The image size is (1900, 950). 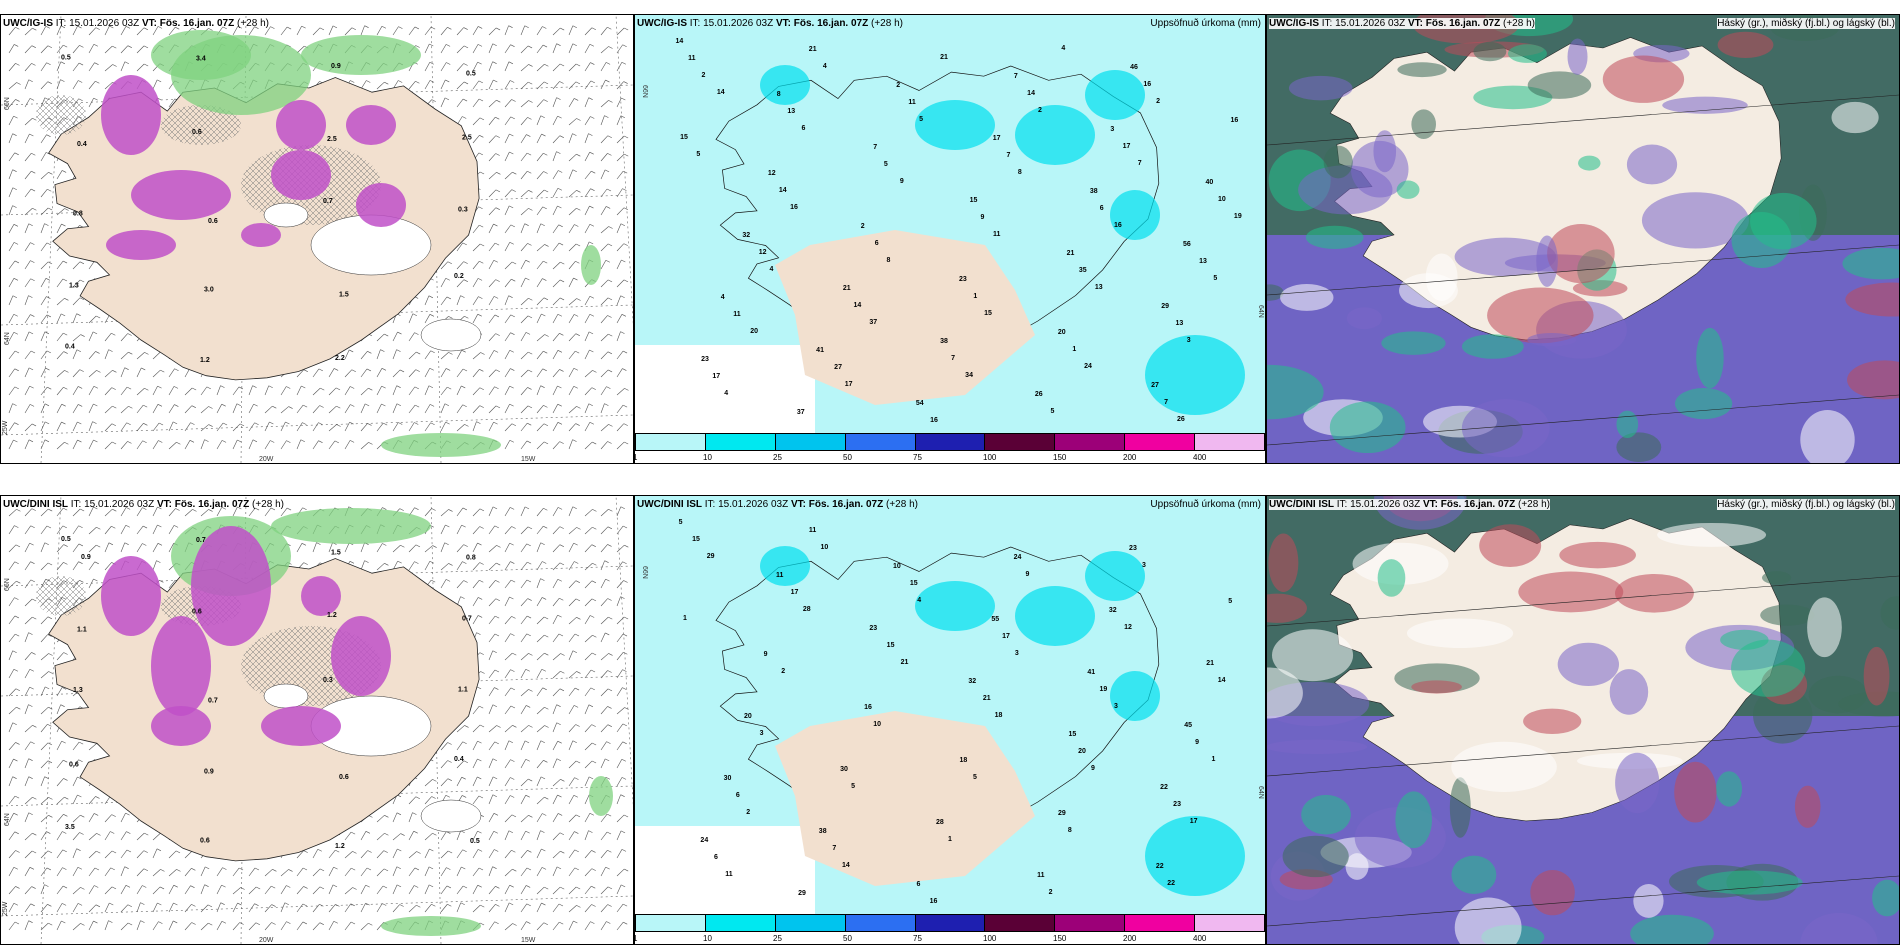 I want to click on precip-value-label: 38, so click(x=944, y=341).